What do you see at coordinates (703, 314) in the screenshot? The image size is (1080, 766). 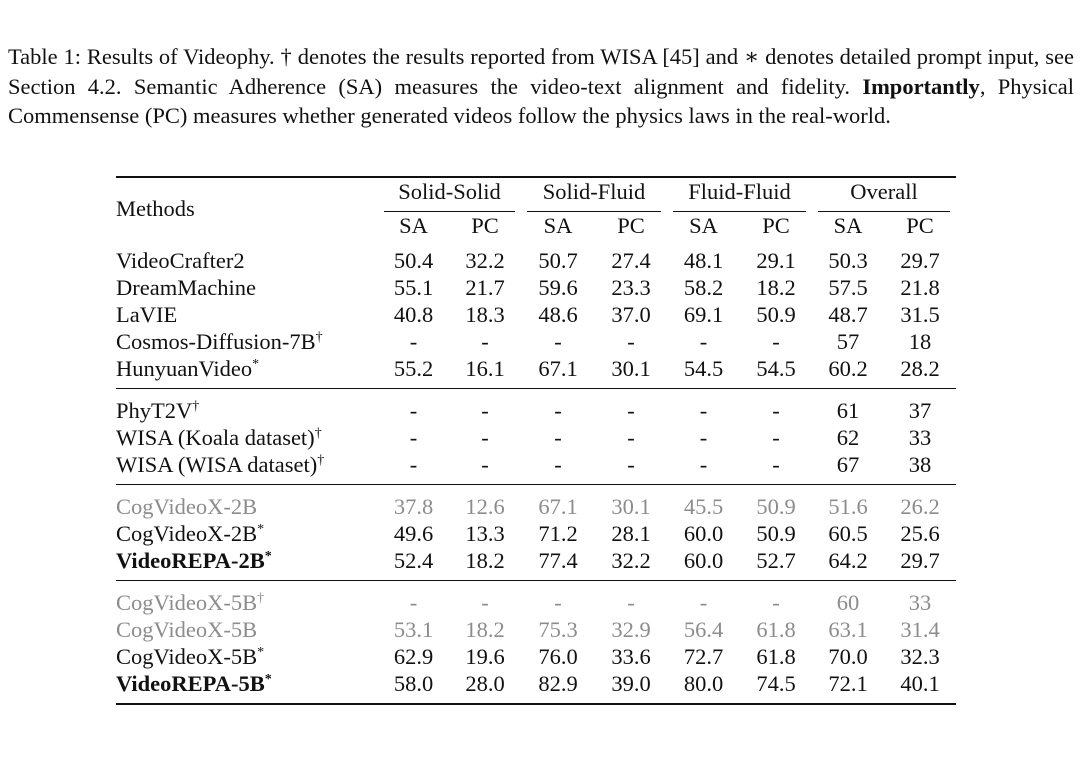 I see `value-cell: 69.1` at bounding box center [703, 314].